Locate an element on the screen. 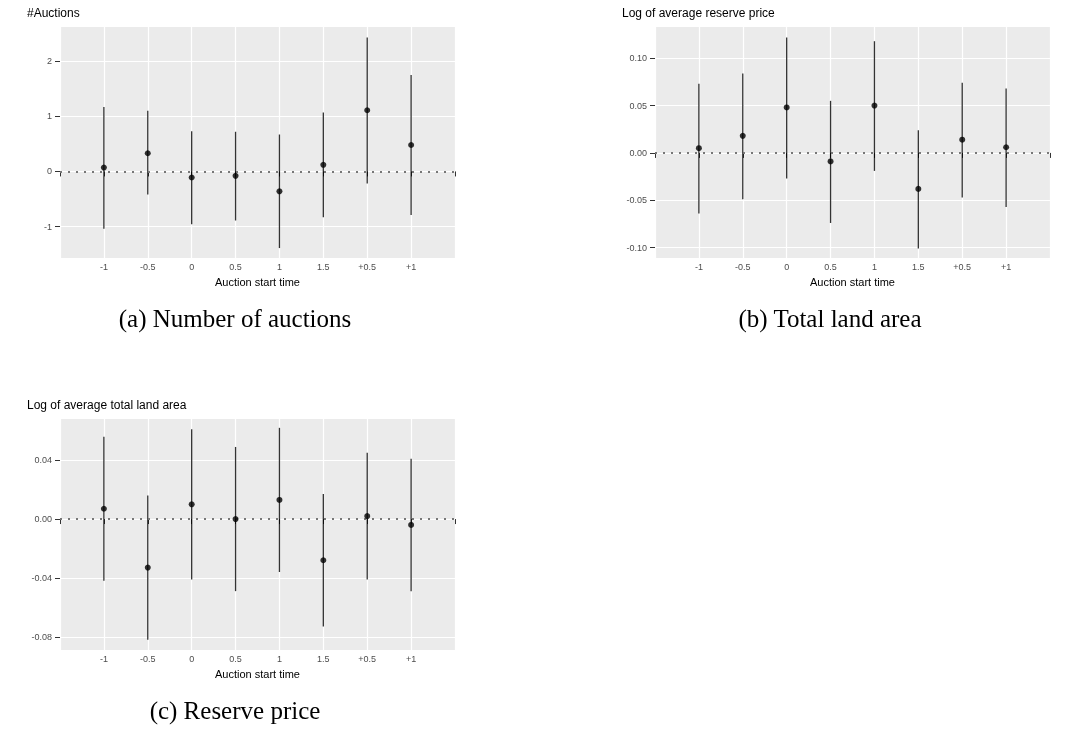  chart-title: Log of average reserve price is located at coordinates (699, 13).